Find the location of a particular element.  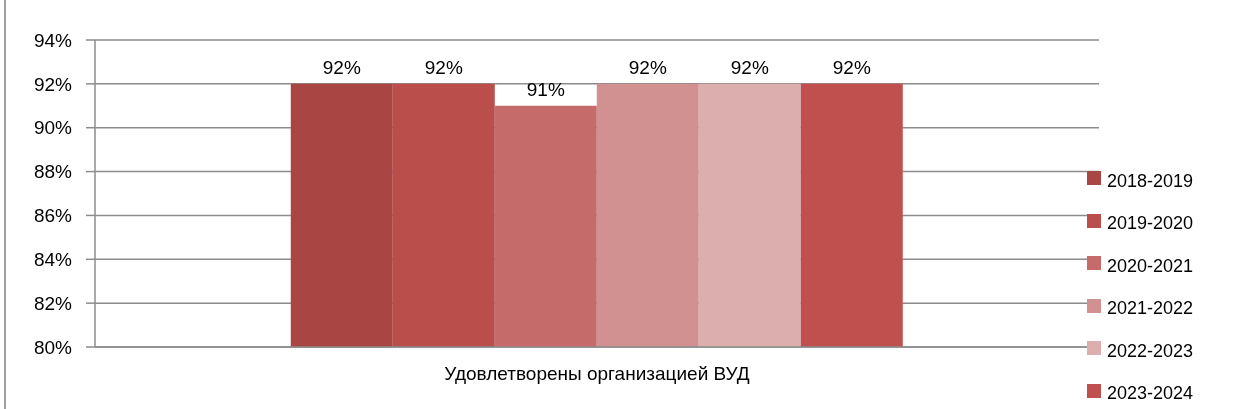

x-tick-label: Удовлетворены организацией ВУД is located at coordinates (597, 374).